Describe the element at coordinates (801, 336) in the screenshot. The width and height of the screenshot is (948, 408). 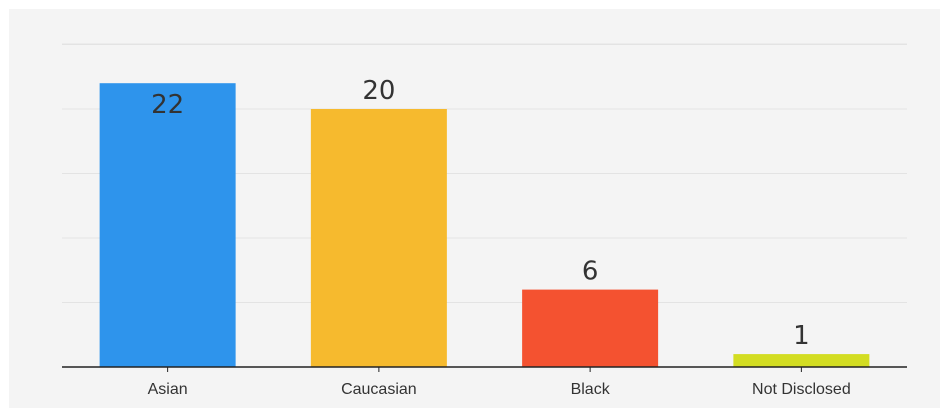
I see `data-label: 1` at that location.